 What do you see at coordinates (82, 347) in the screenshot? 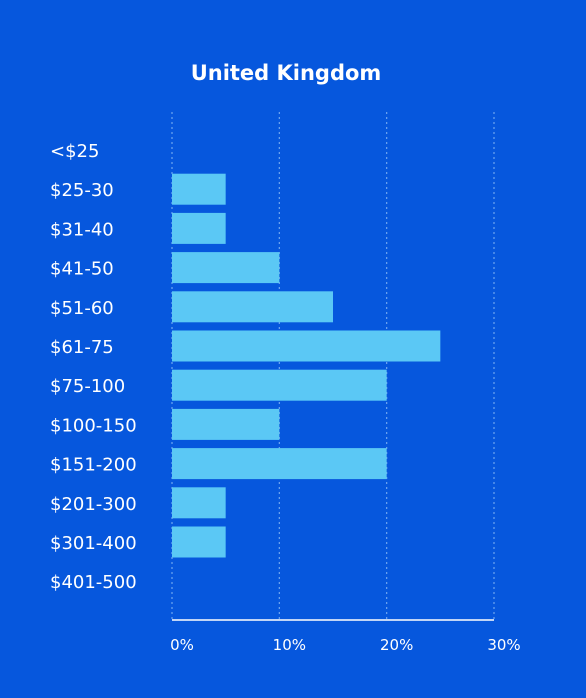
I see `category-label: $61-75` at bounding box center [82, 347].